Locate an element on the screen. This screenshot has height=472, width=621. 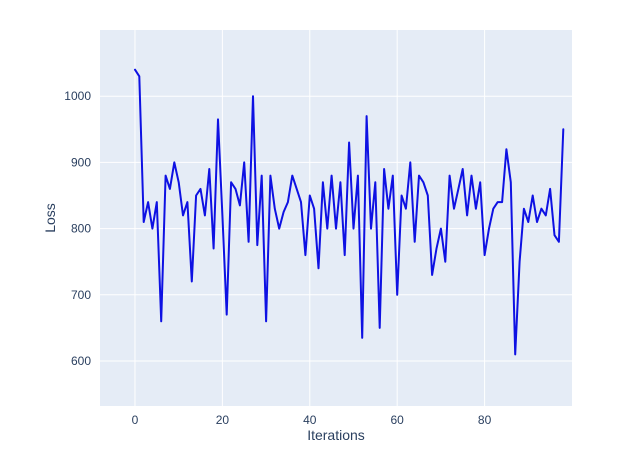
y-tick-label: 700 is located at coordinates (81, 295).